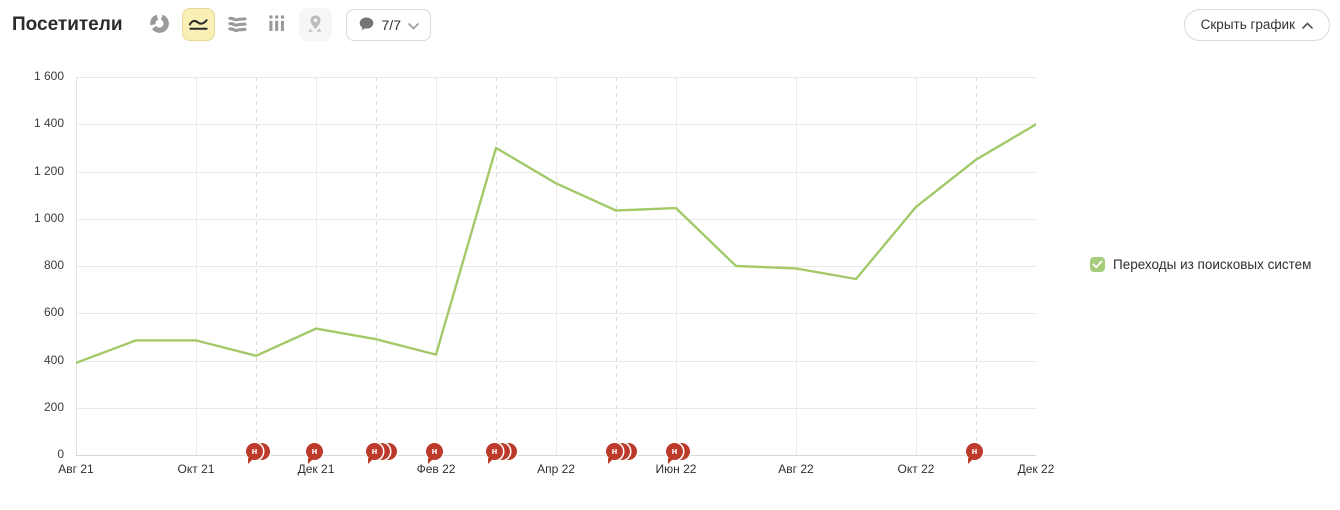 This screenshot has height=510, width=1340. Describe the element at coordinates (796, 469) in the screenshot. I see `x-axis-tick-label: Авг 22` at that location.